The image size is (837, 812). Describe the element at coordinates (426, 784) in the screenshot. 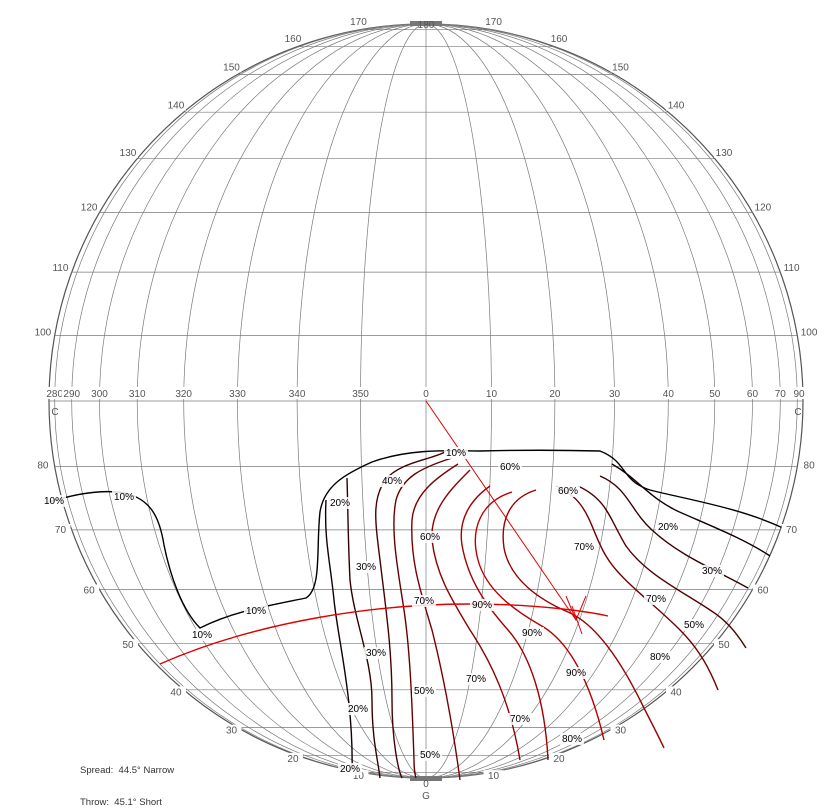

I see `bottom-gamma-label: 0` at that location.